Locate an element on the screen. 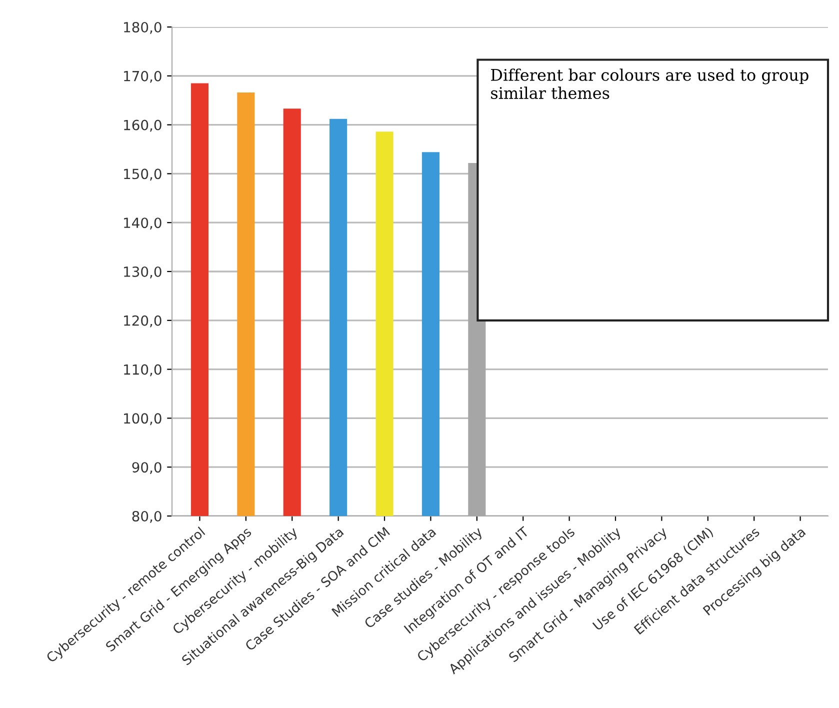 The image size is (839, 708). y-tick-label: 110,0 is located at coordinates (143, 370).